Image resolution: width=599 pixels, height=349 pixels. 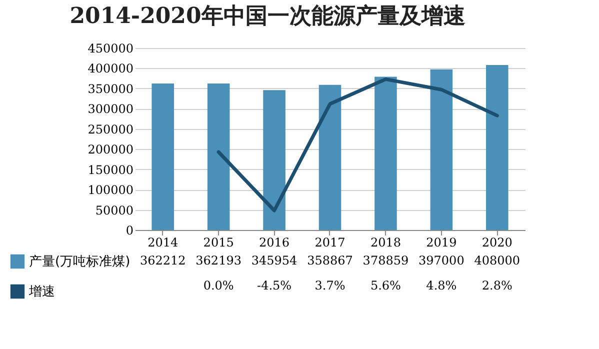 I want to click on data-label: 362212, so click(x=163, y=261).